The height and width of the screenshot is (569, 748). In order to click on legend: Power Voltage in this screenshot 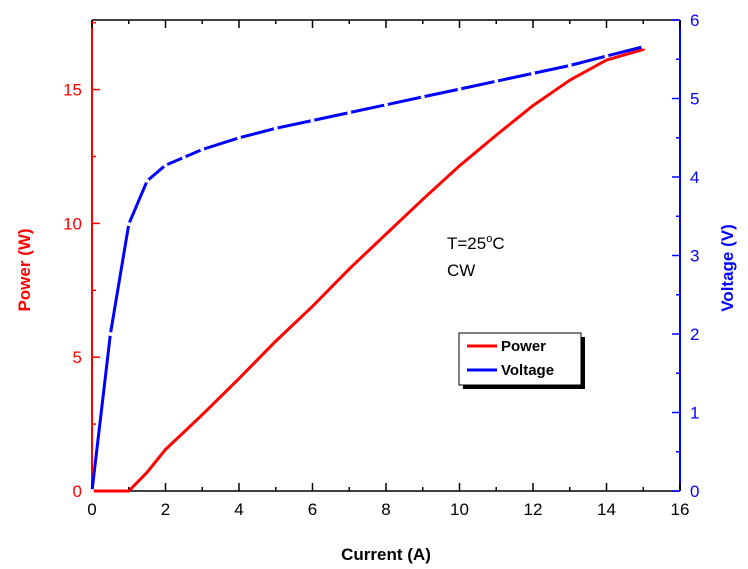, I will do `click(521, 360)`.